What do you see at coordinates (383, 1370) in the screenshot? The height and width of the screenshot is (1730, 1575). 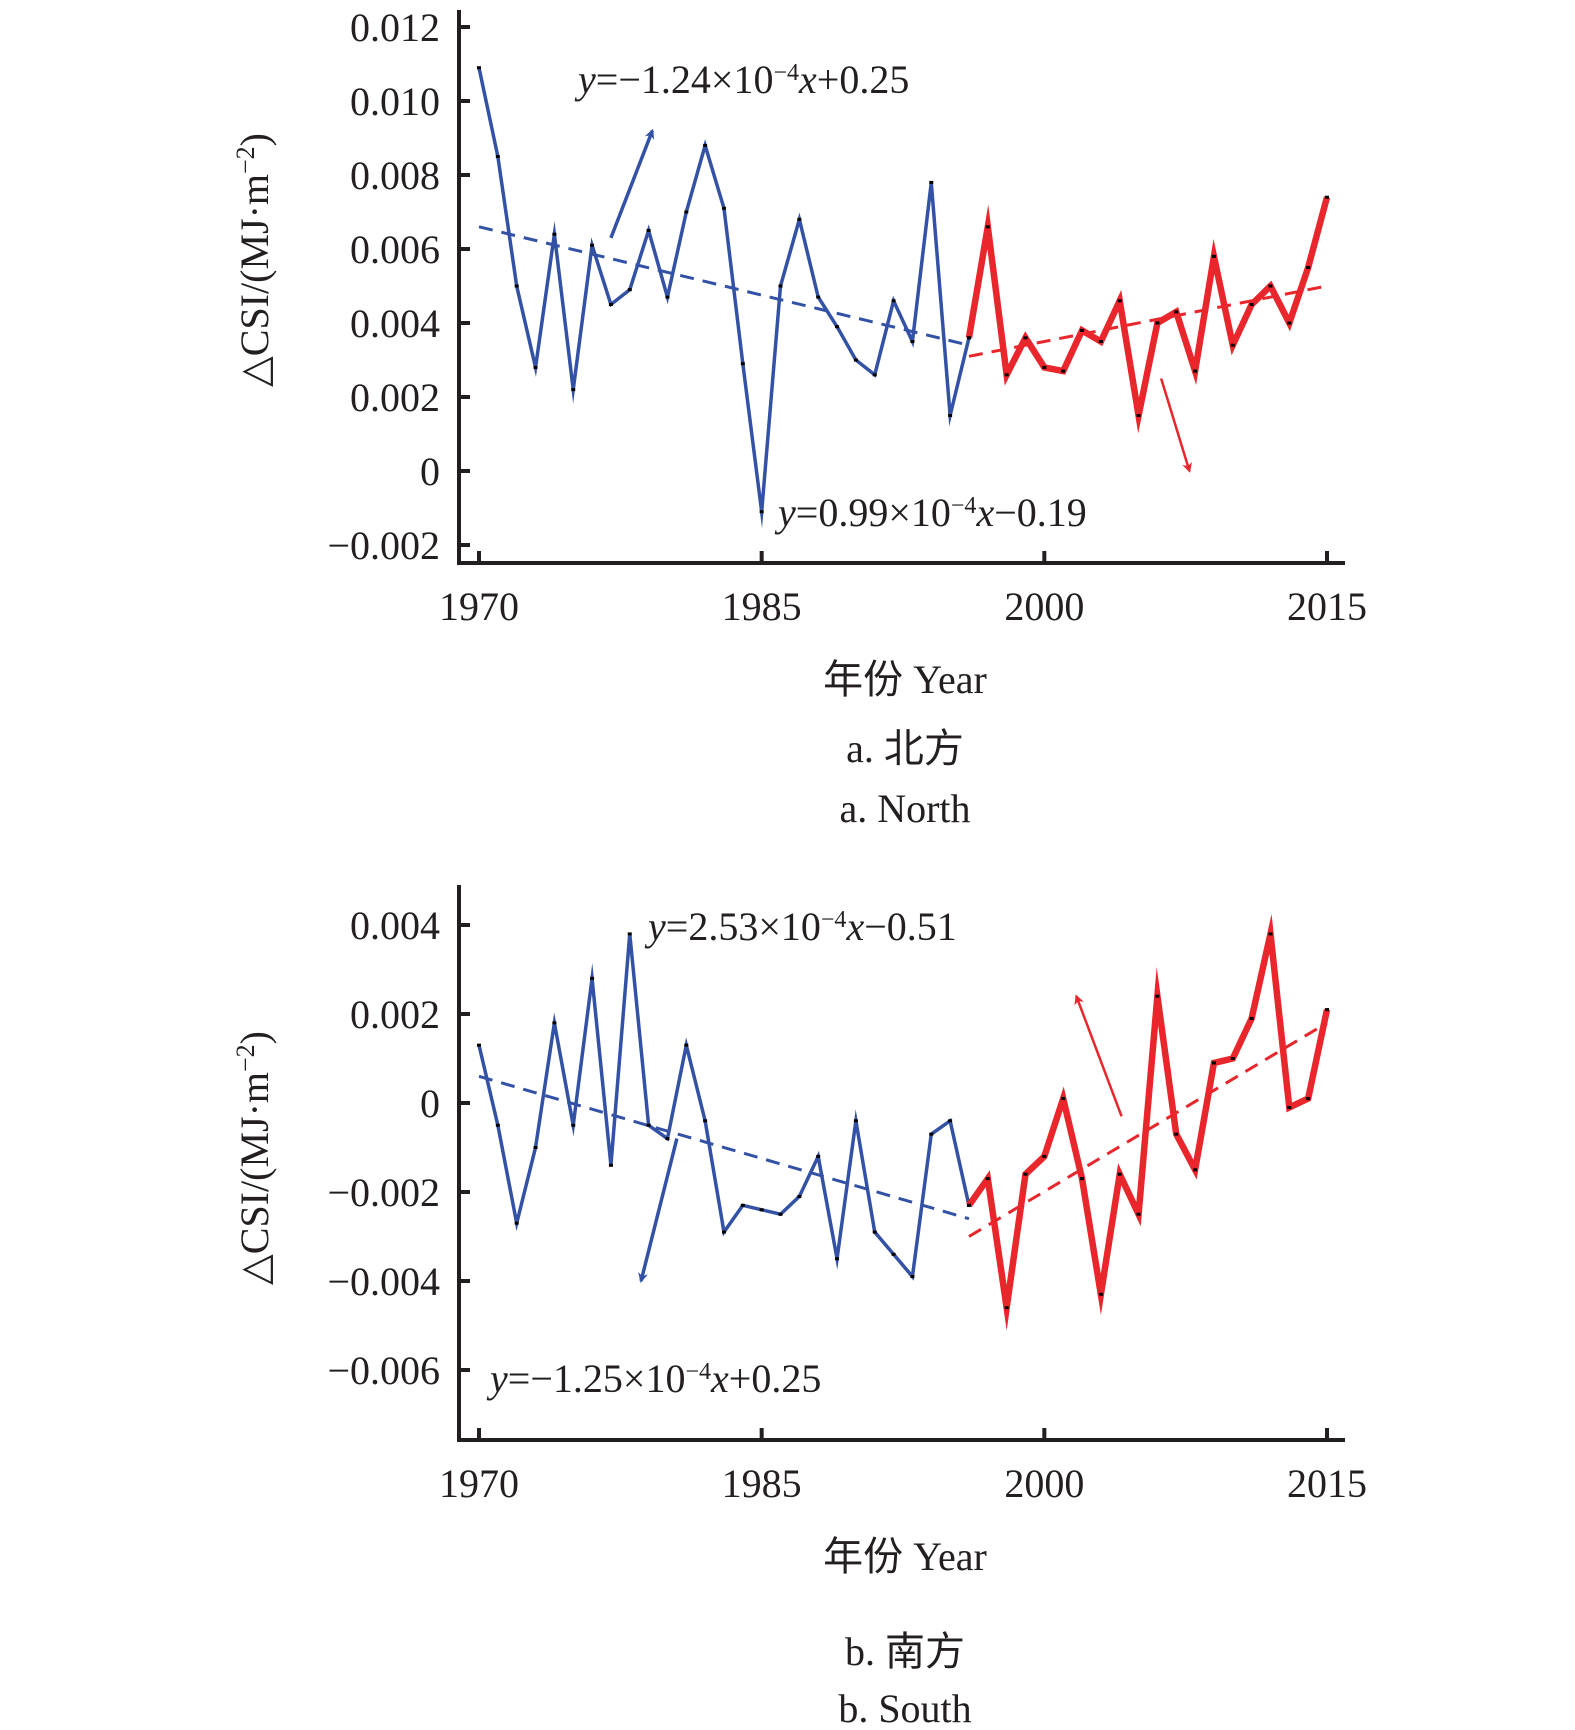 I see `y-tick-label: −0.006` at bounding box center [383, 1370].